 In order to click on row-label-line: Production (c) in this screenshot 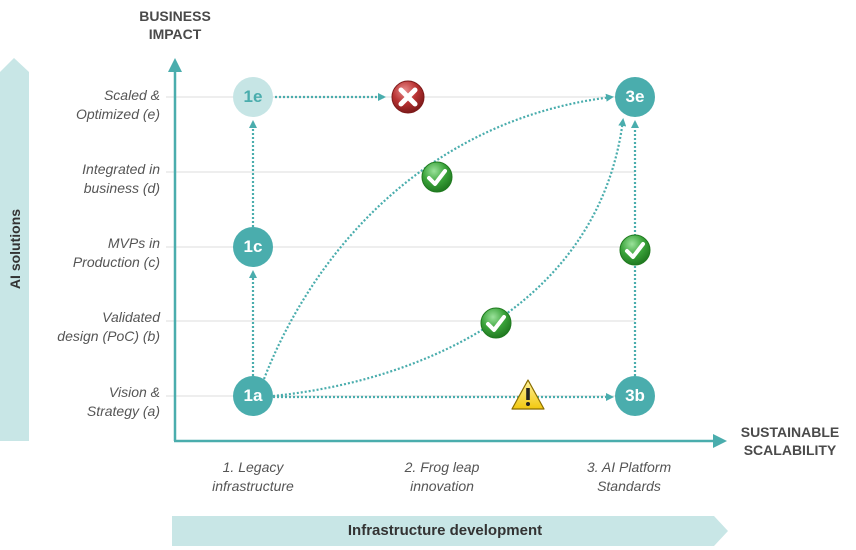, I will do `click(116, 262)`.